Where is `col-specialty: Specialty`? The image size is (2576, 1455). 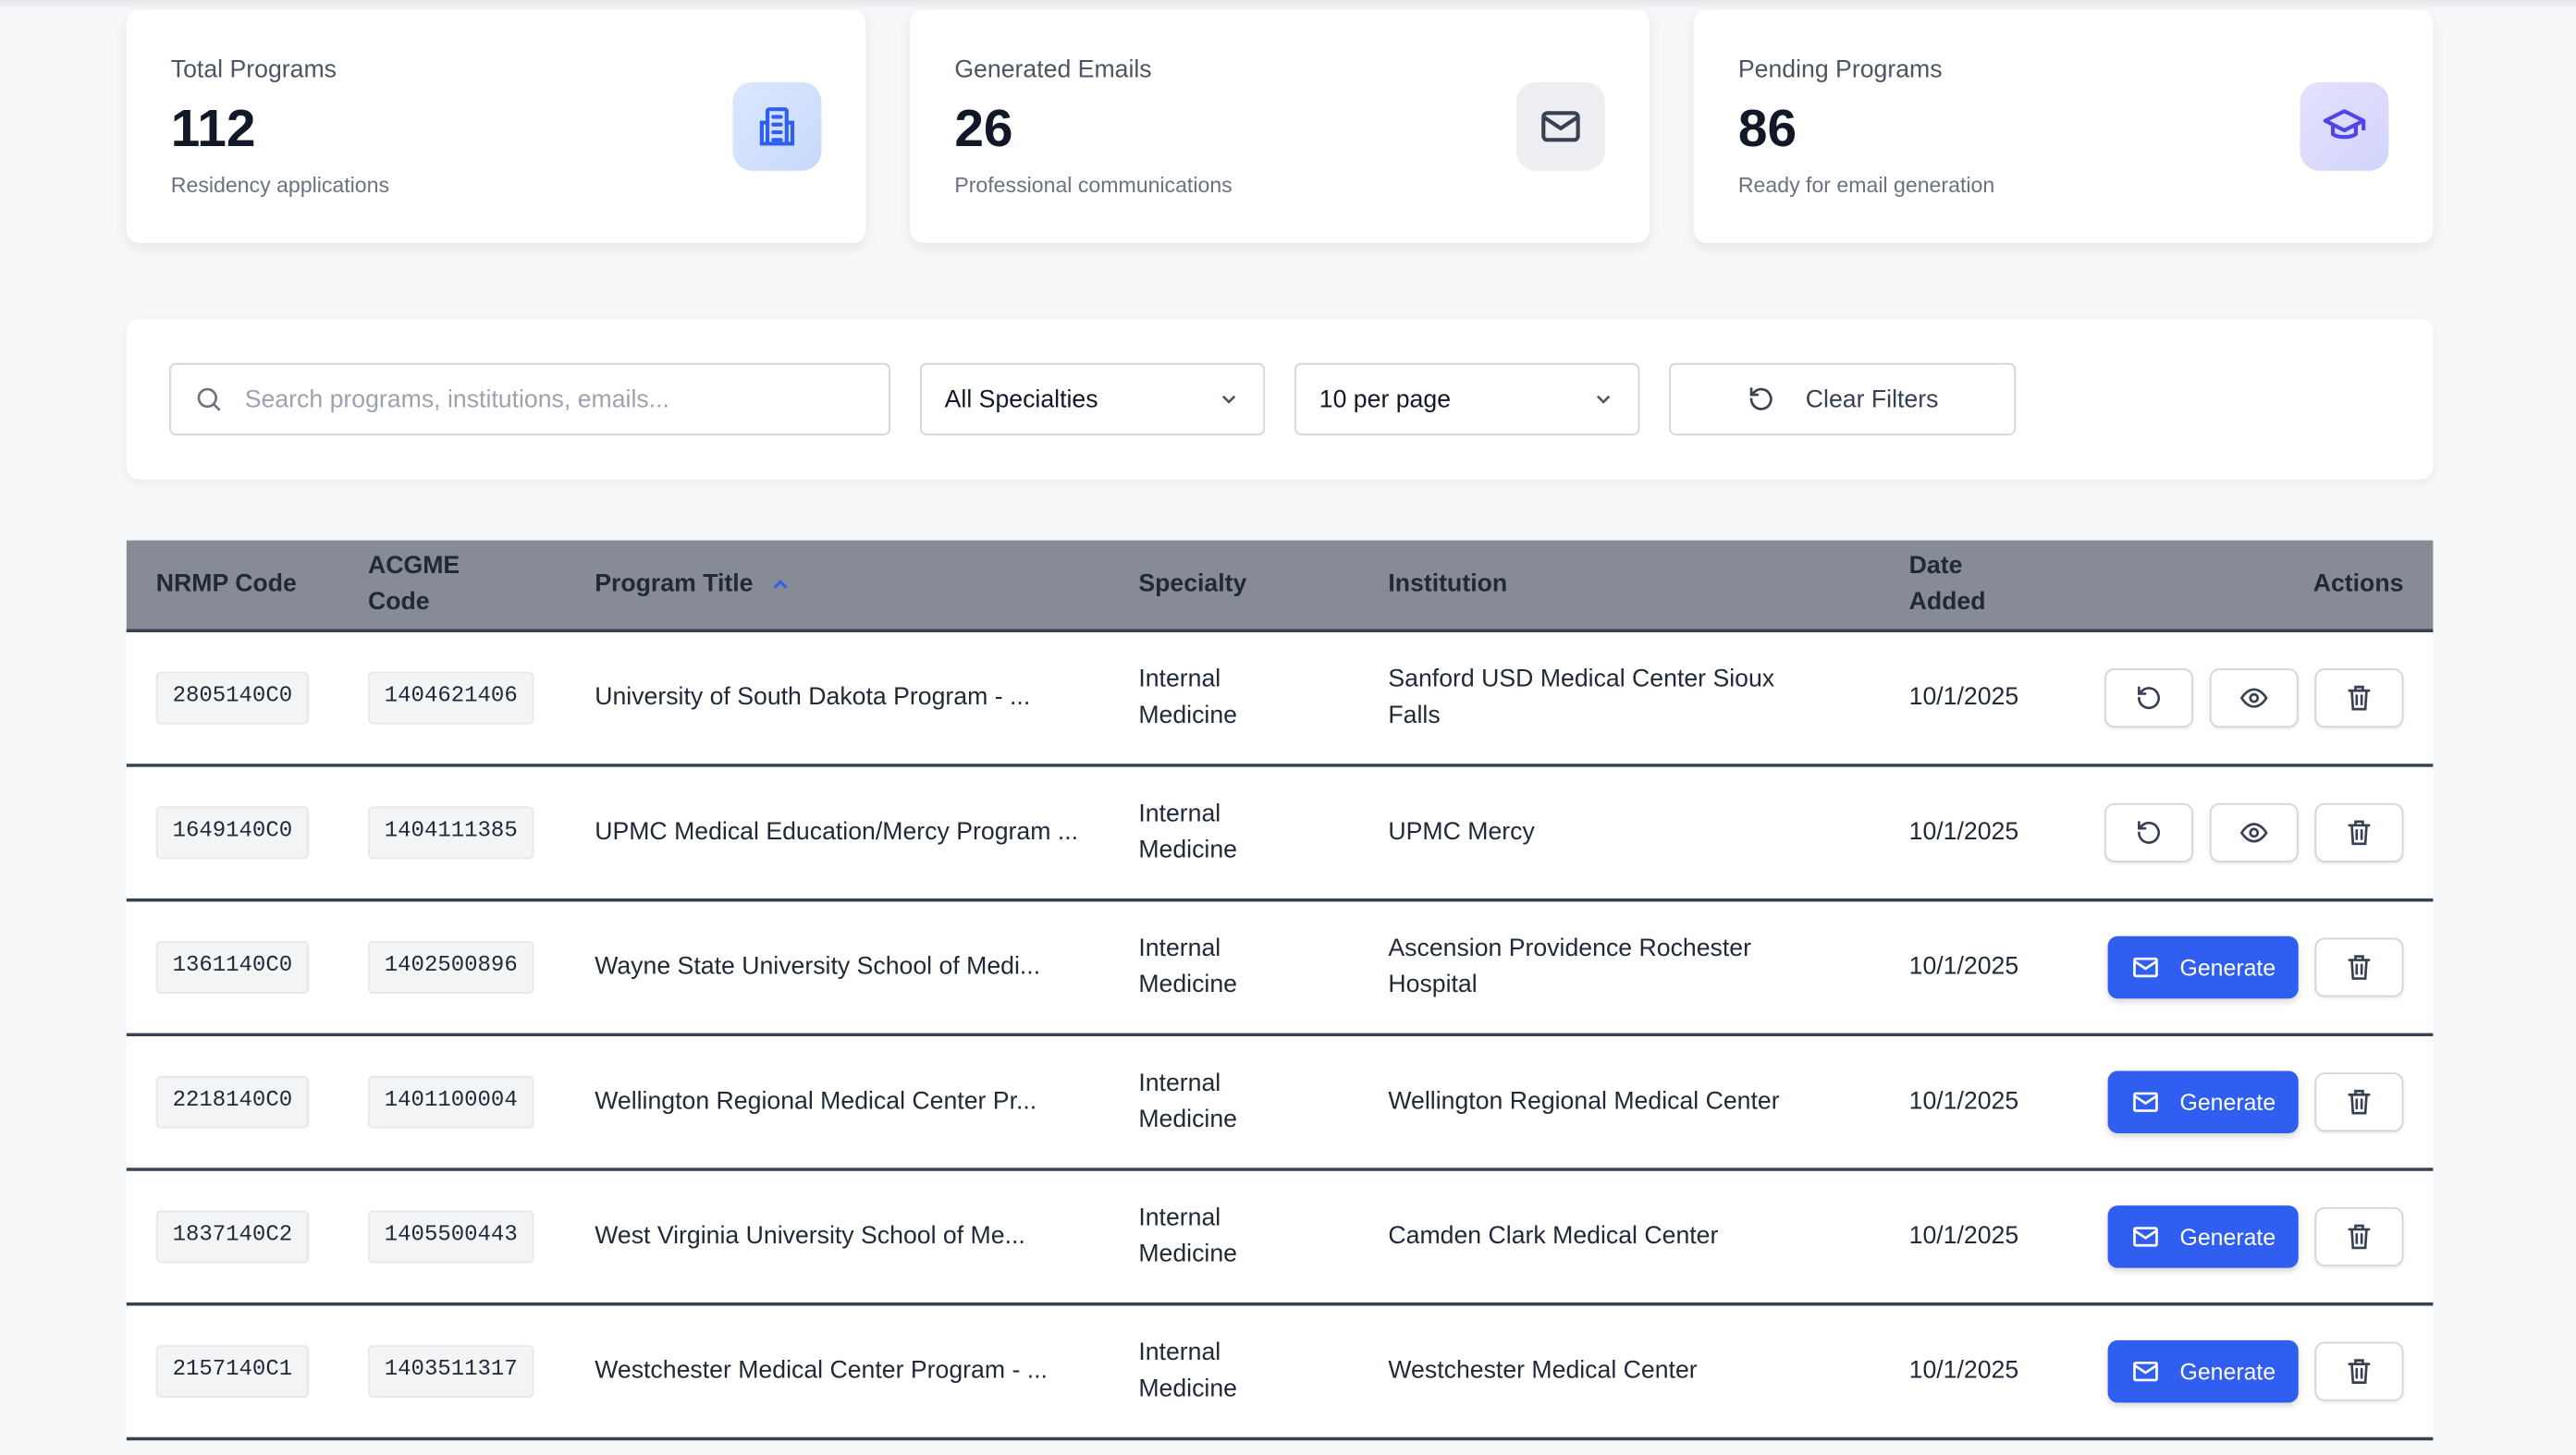
col-specialty: Specialty is located at coordinates (1192, 585).